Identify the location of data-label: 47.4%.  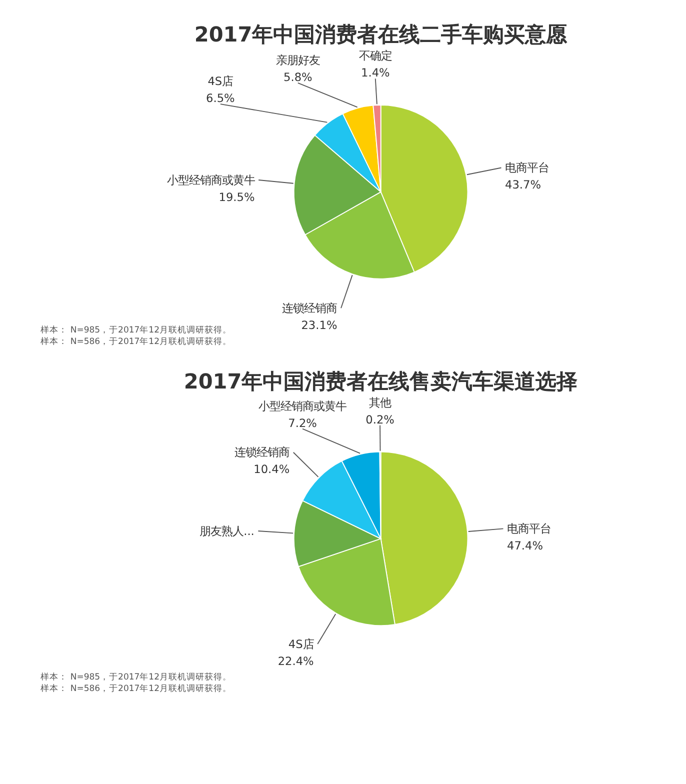
(525, 545).